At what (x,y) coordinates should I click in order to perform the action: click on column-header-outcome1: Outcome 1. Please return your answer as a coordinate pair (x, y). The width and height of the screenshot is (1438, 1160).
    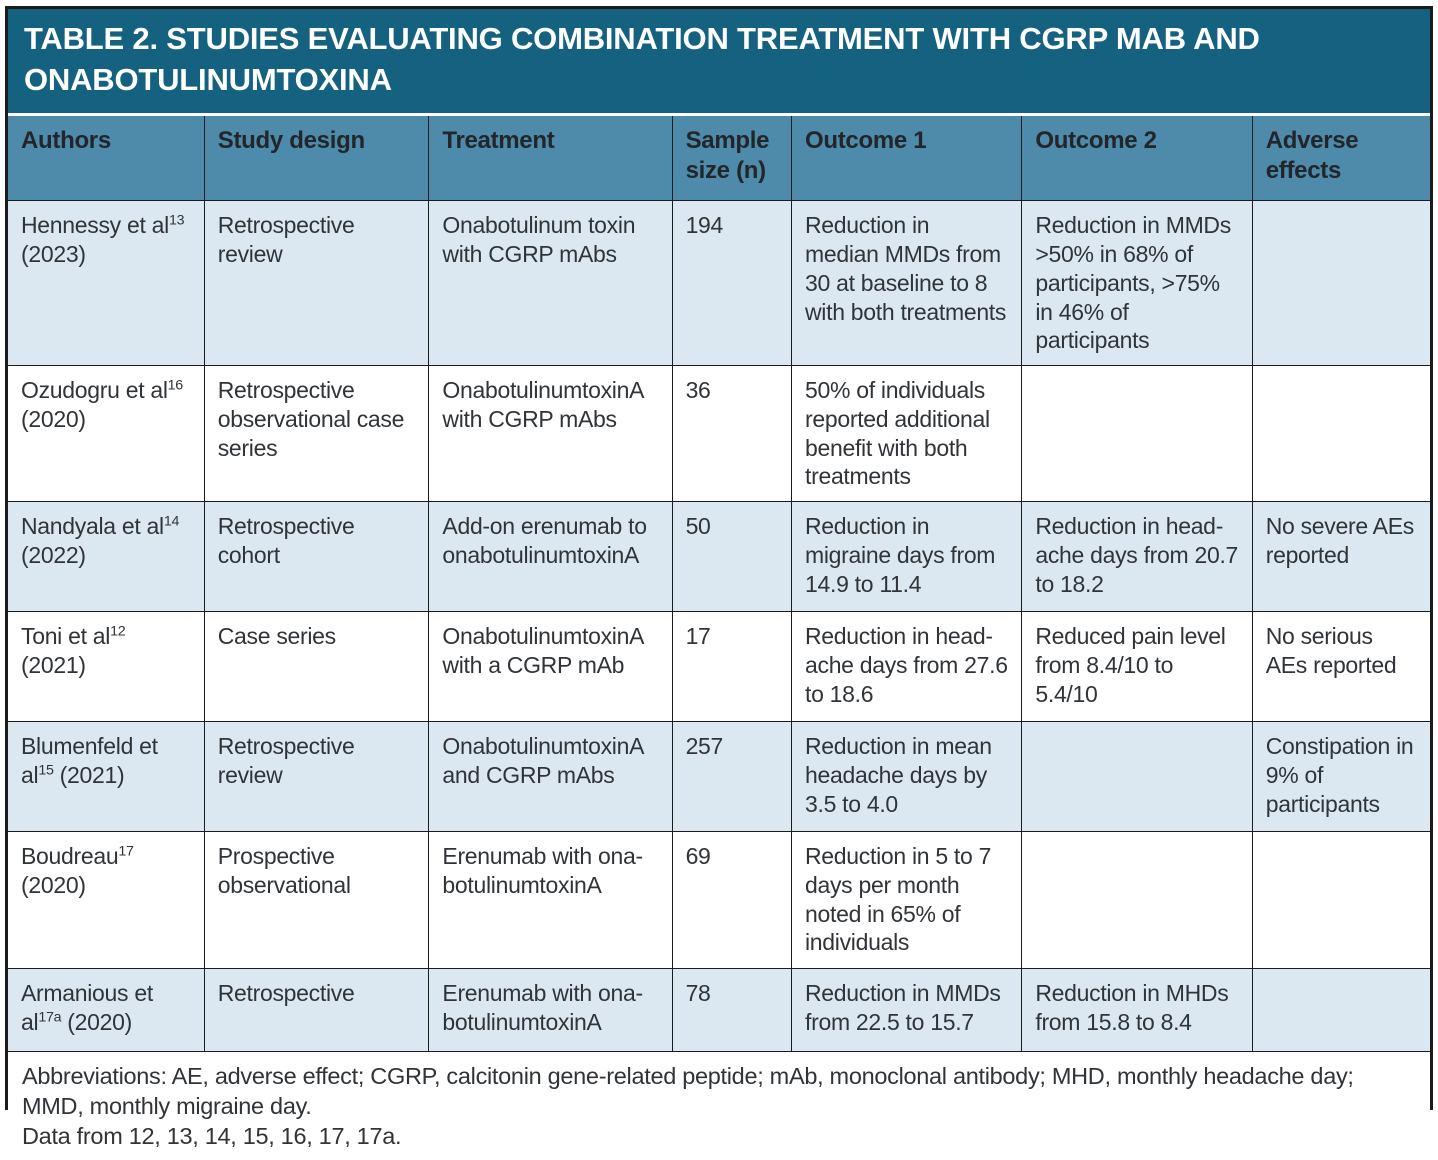
    Looking at the image, I should click on (906, 158).